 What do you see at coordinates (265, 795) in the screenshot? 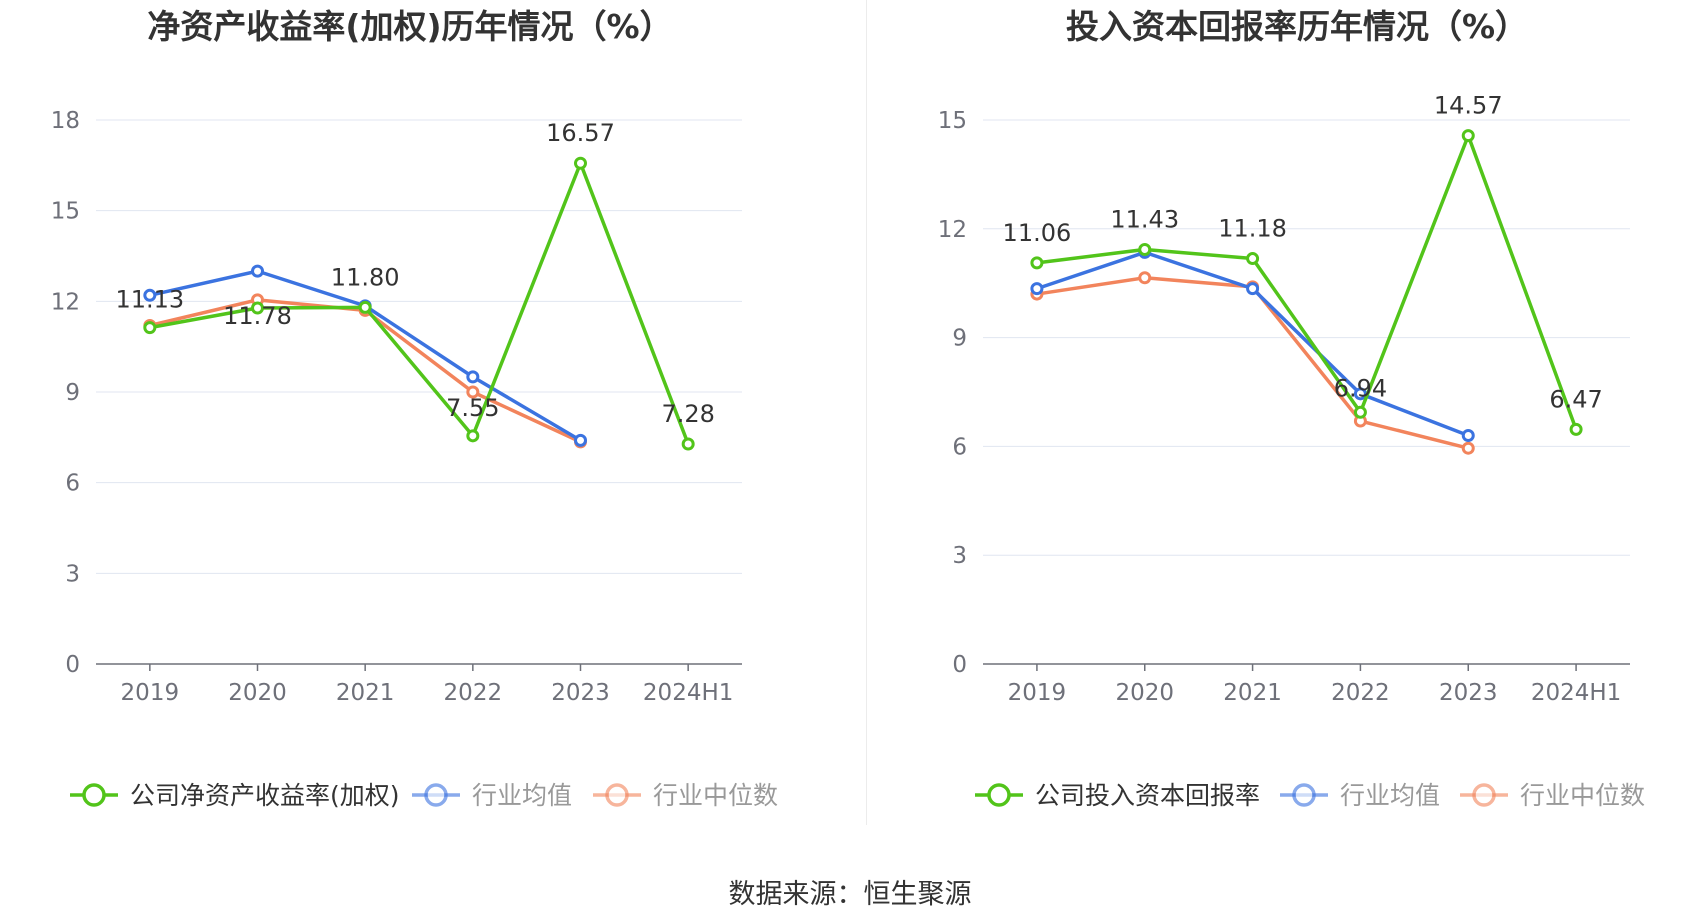
I see `legend-label: 公司净资产收益率(加权)` at bounding box center [265, 795].